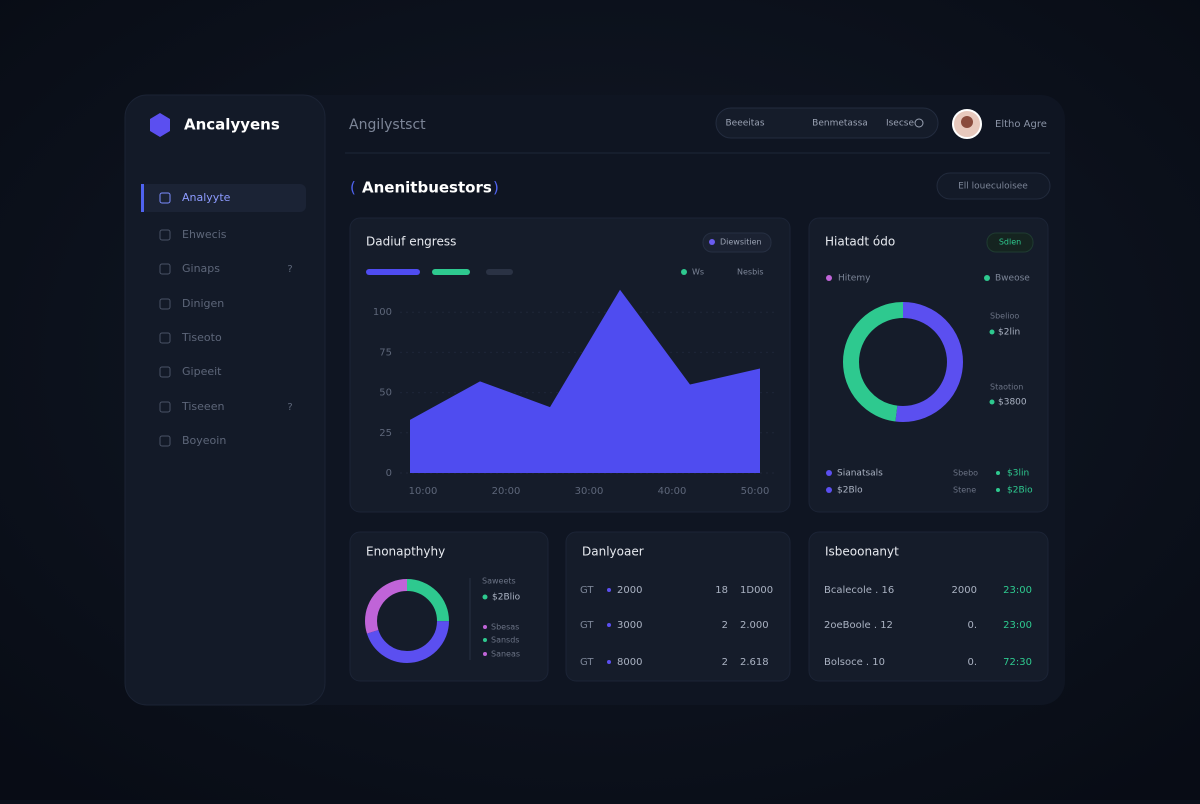  Describe the element at coordinates (589, 491) in the screenshot. I see `x-tick-label: 30:00` at that location.